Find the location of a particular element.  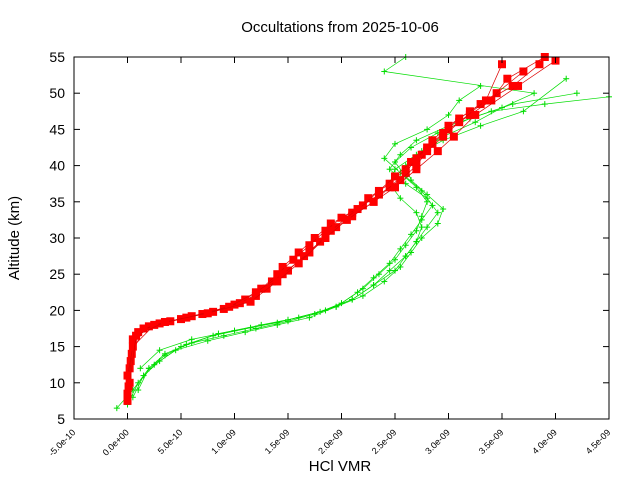

y-tick-label: 55 is located at coordinates (57, 57).